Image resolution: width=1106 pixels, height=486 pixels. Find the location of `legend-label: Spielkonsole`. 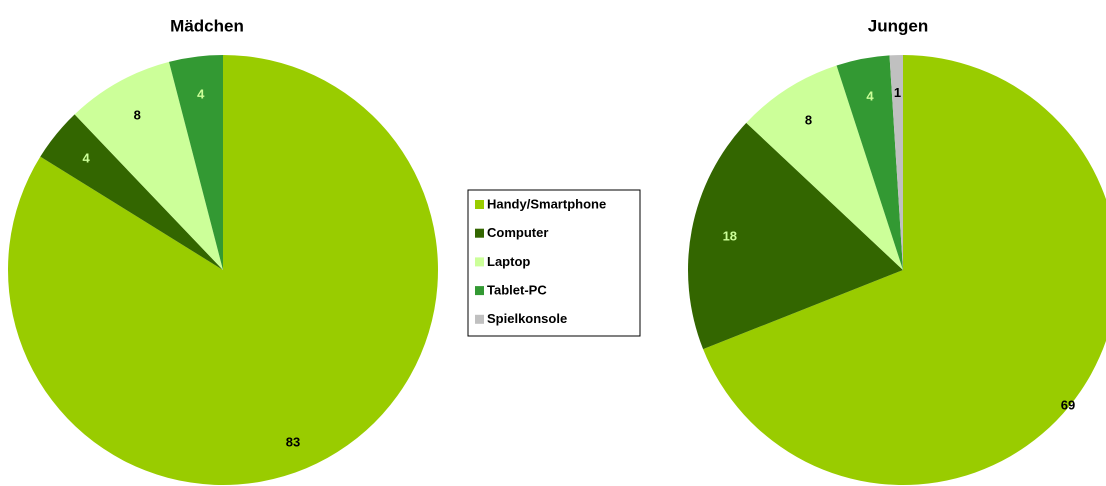

legend-label: Spielkonsole is located at coordinates (527, 318).